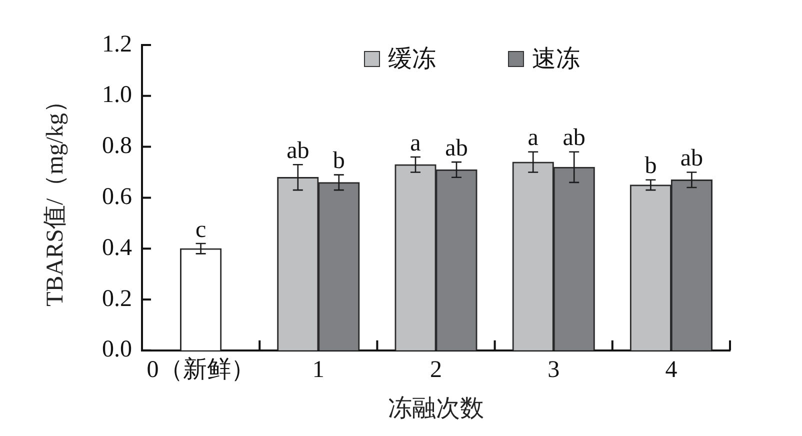  Describe the element at coordinates (436, 370) in the screenshot. I see `x-tick-label: 2` at that location.